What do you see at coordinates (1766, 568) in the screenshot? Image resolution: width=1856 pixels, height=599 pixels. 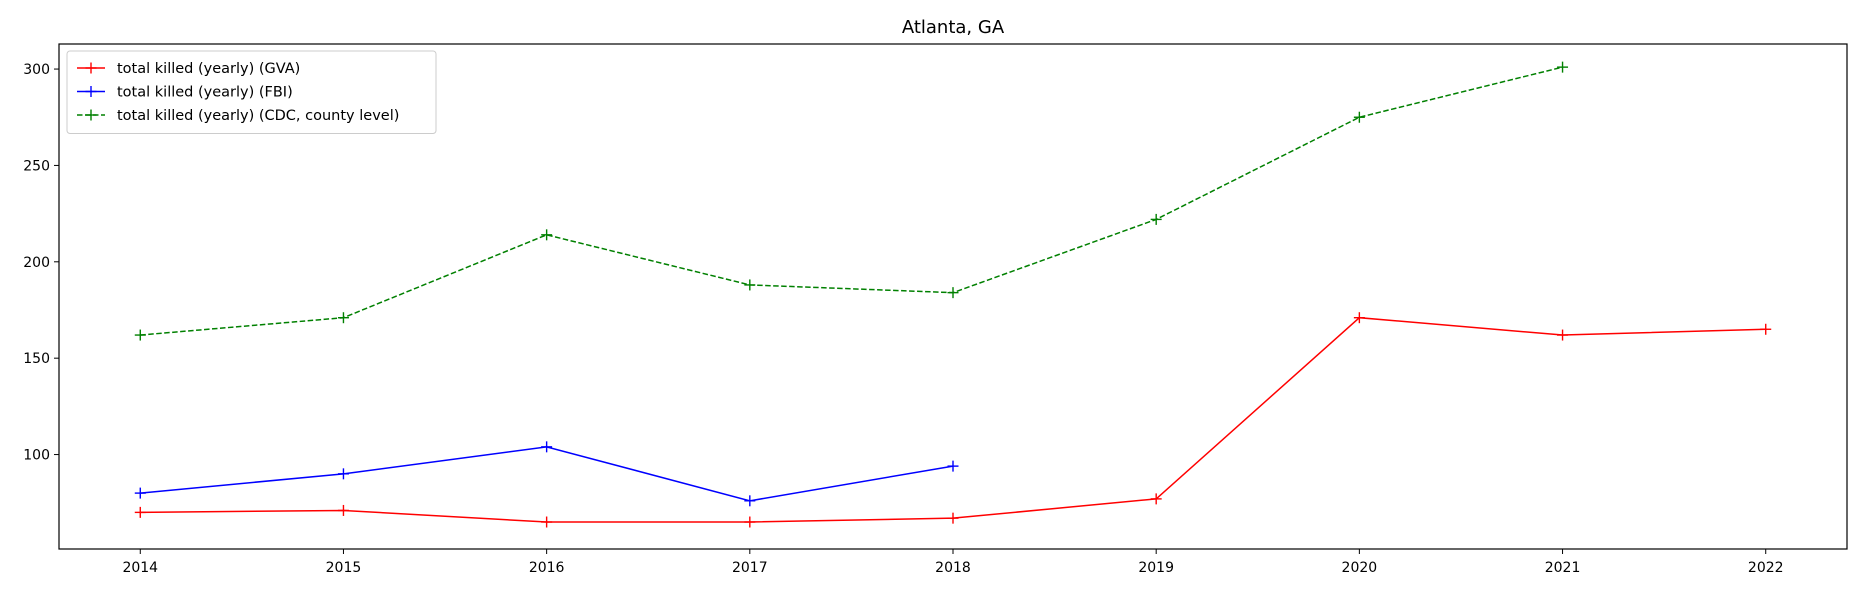 I see `x-tick-label-2022: 2022` at bounding box center [1766, 568].